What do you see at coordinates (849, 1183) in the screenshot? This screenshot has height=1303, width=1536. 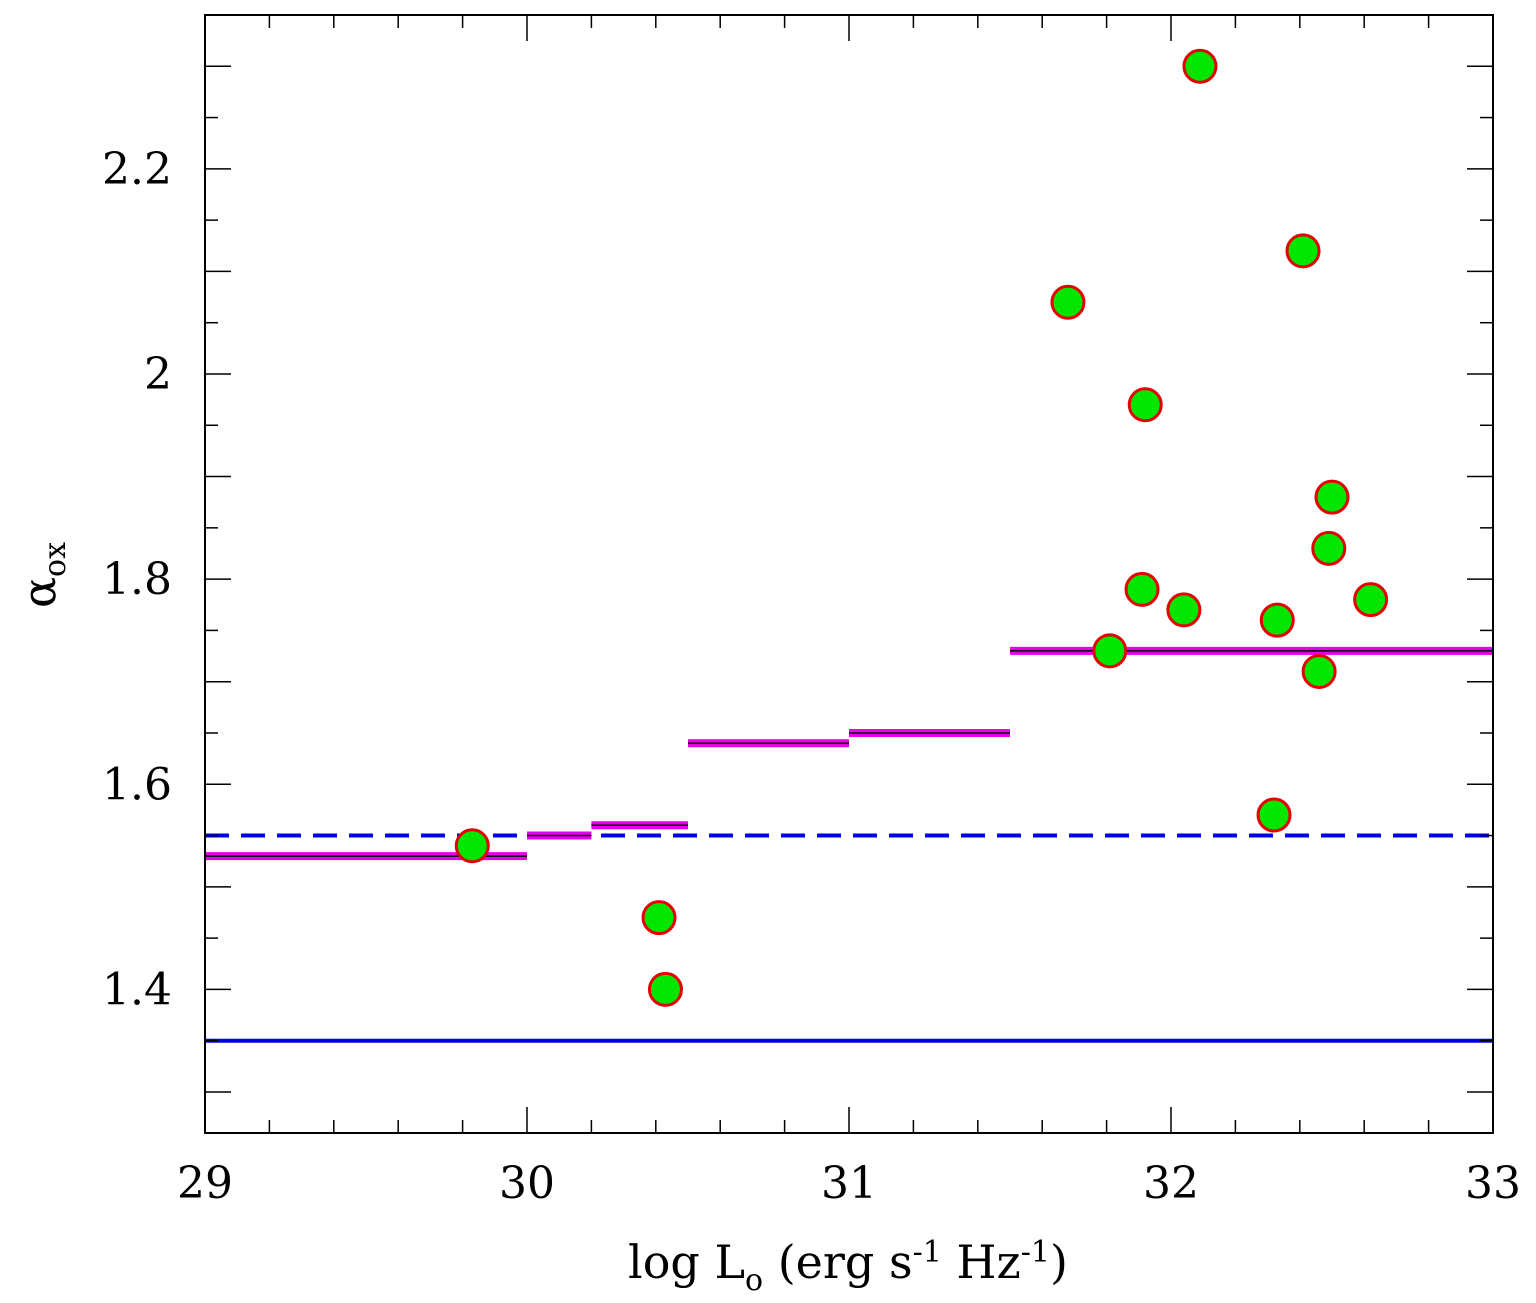 I see `x-tick-label: 31` at bounding box center [849, 1183].